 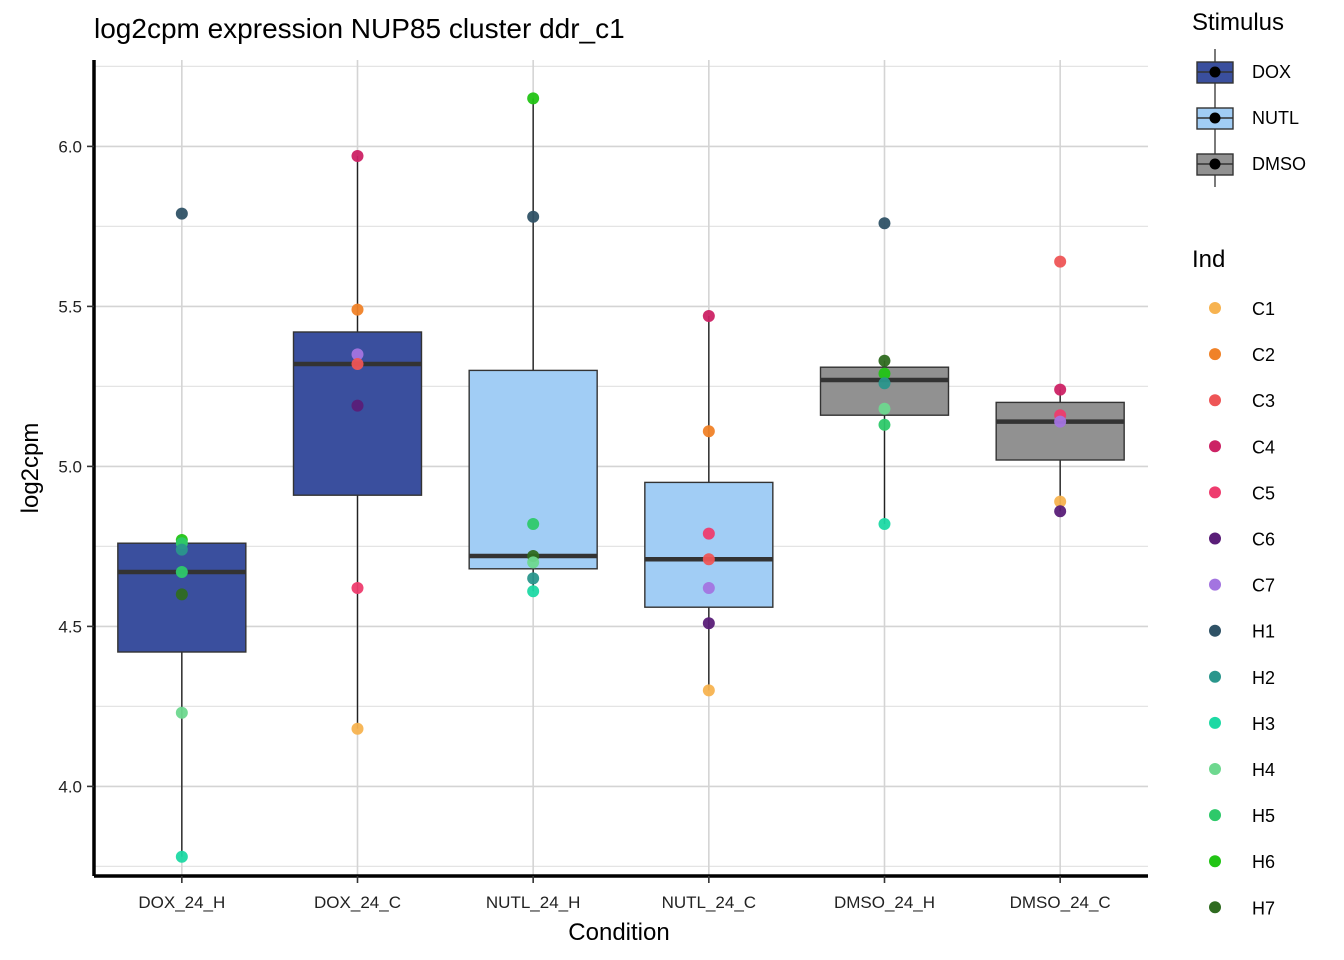 I want to click on box-NUTL_24_H, so click(x=533, y=469).